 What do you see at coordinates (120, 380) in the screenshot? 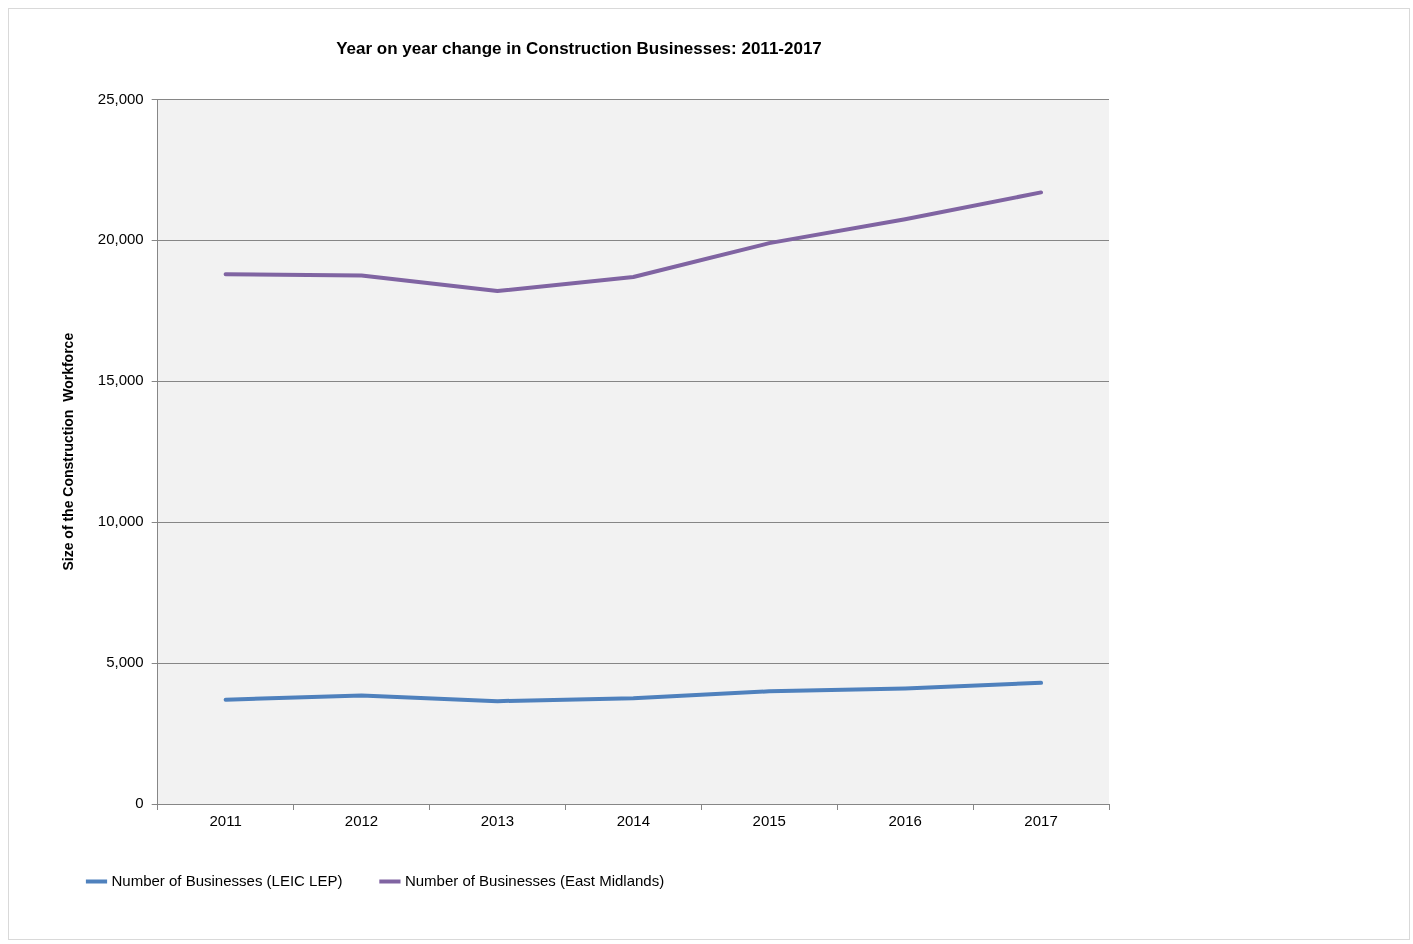
I see `y-tick-label: 15,000` at bounding box center [120, 380].